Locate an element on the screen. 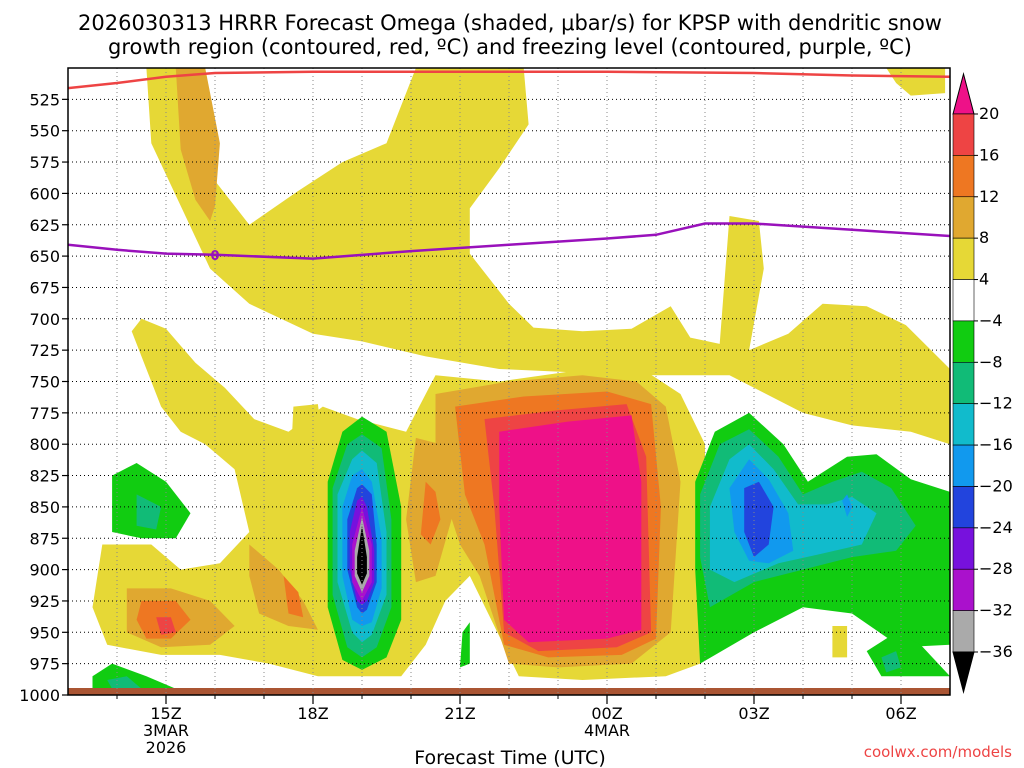 This screenshot has height=768, width=1024. x-tick-label-30-0: 06Z is located at coordinates (900, 713).